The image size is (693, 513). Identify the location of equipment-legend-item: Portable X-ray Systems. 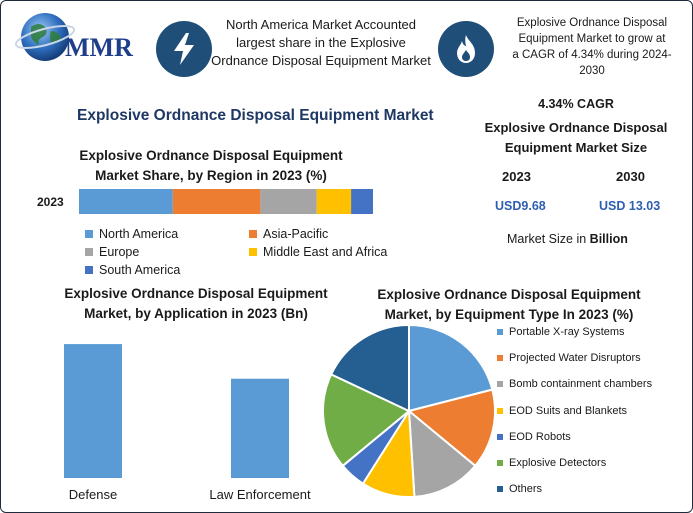
(561, 332).